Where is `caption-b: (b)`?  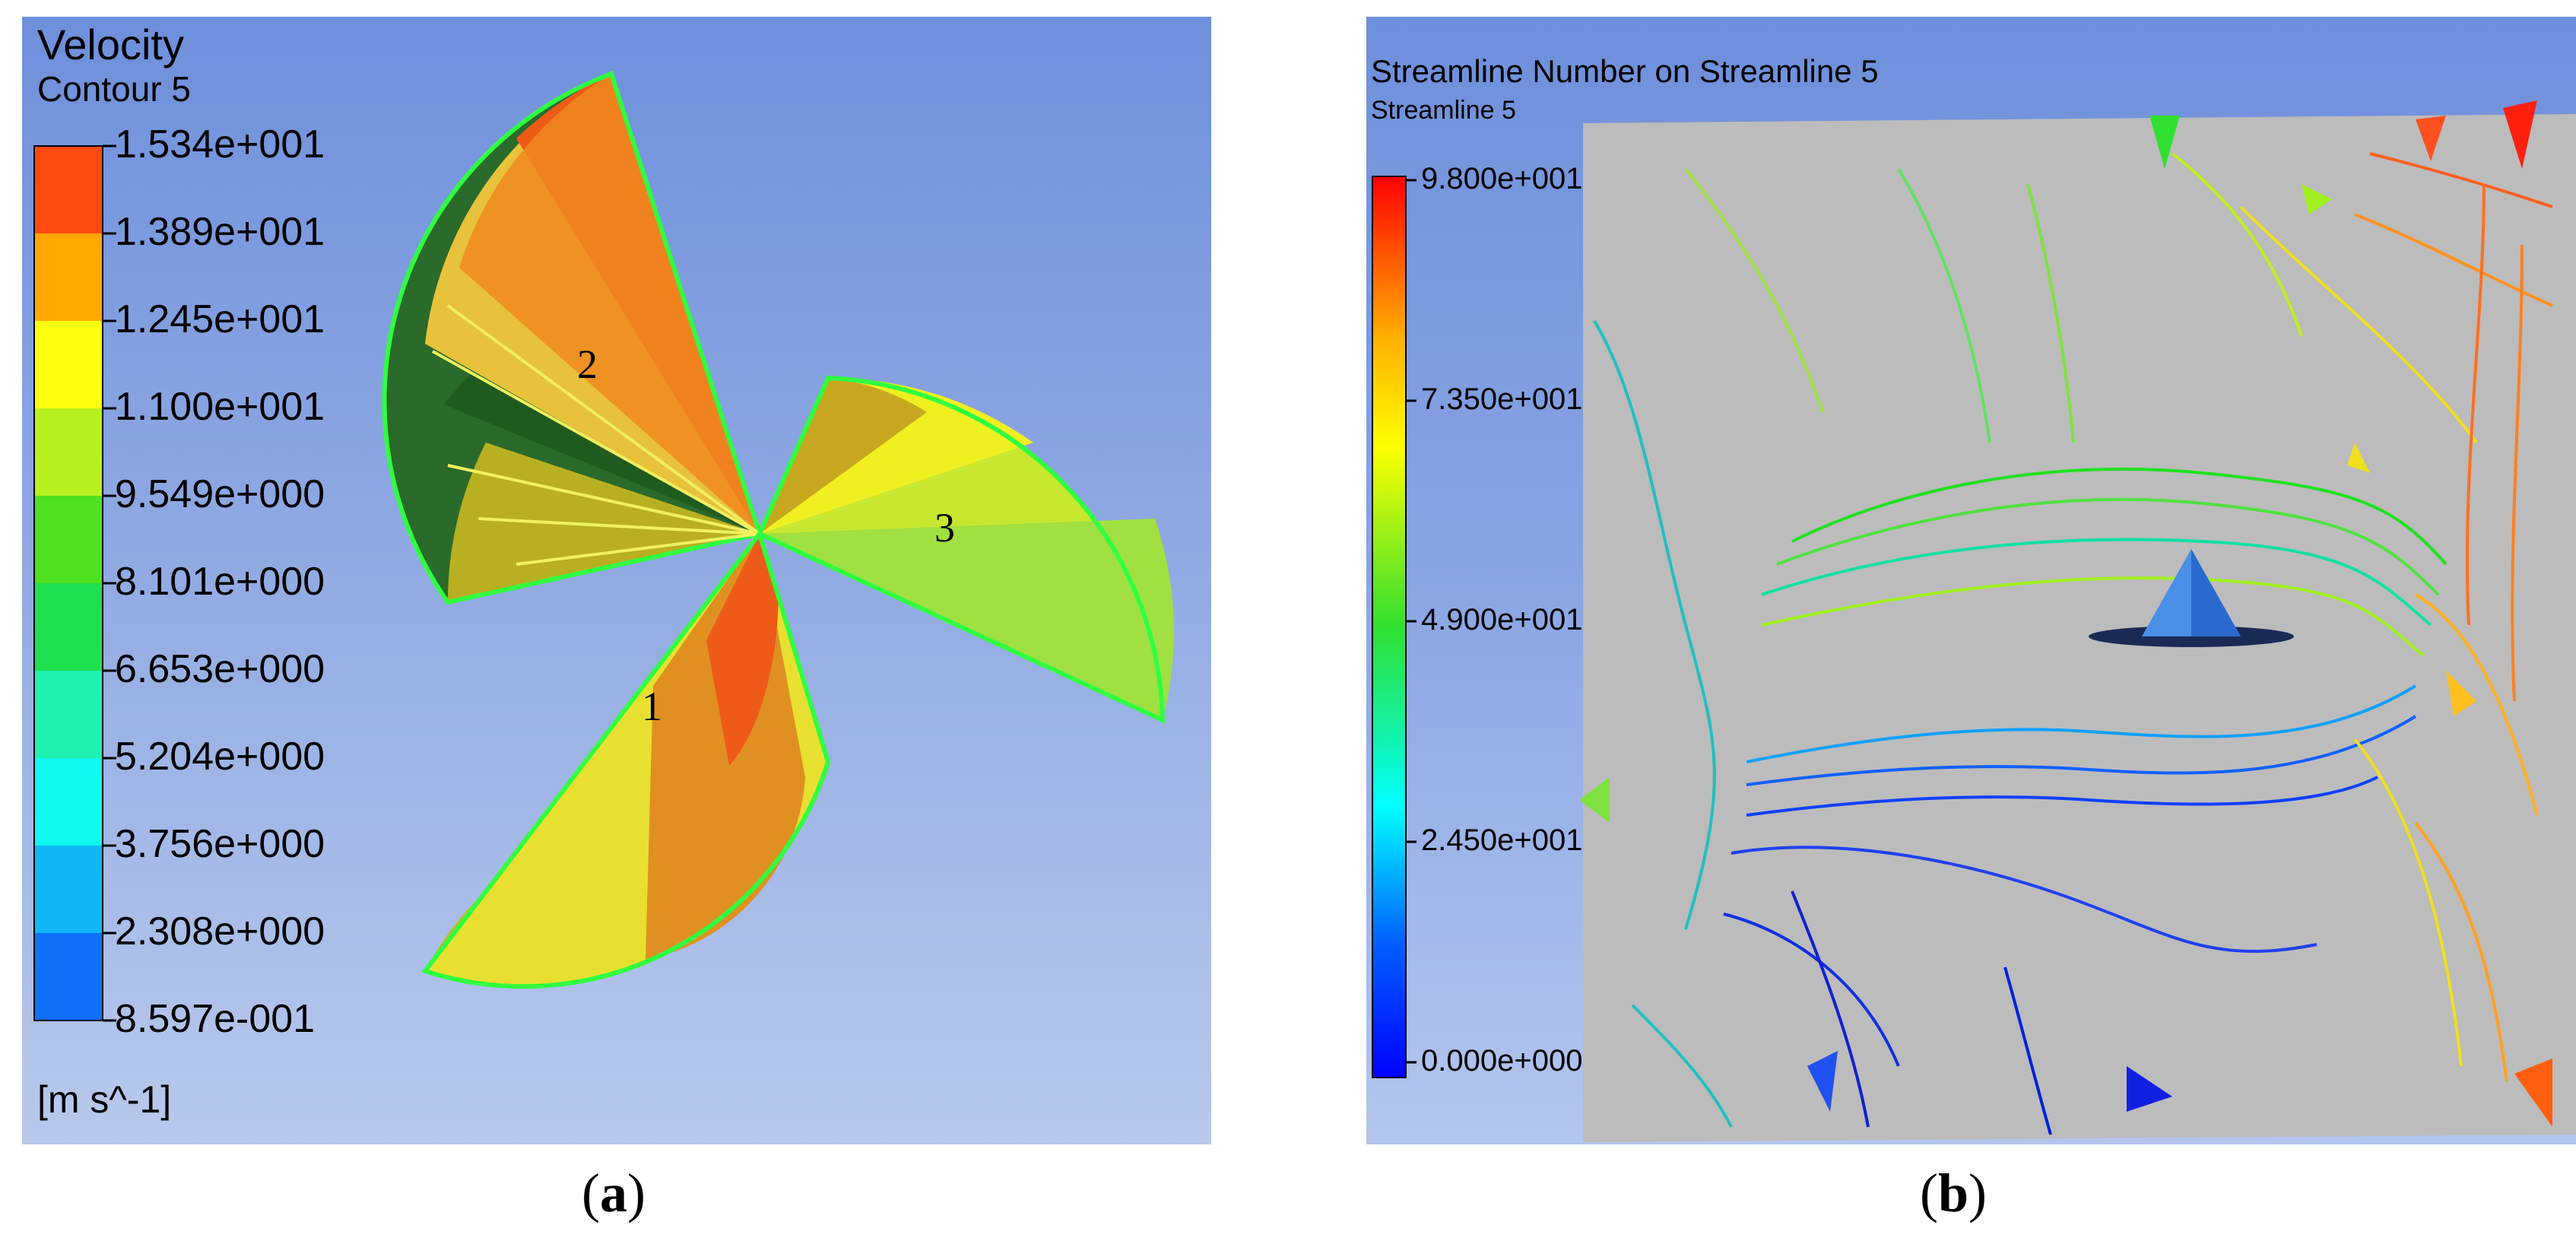 caption-b: (b) is located at coordinates (1954, 1193).